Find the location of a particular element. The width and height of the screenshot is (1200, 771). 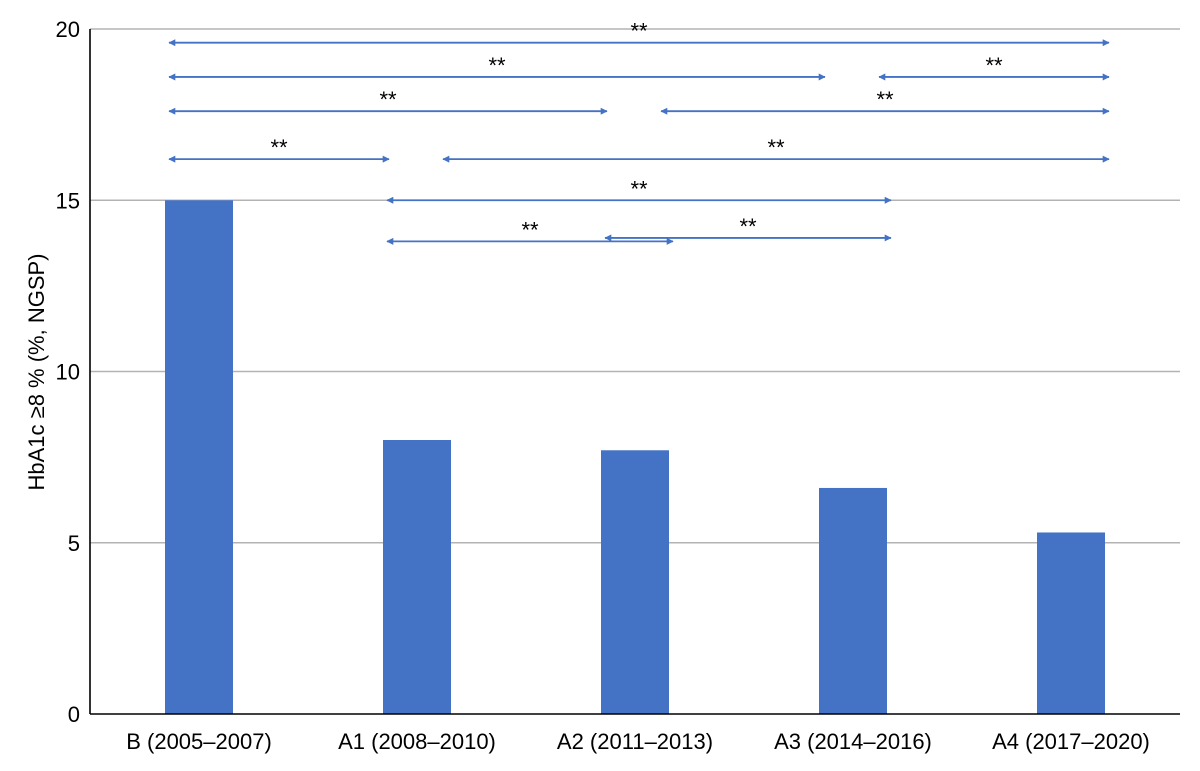

y-axis-title: HbA1c ≥8 % (%, NGSP) is located at coordinates (36, 371).